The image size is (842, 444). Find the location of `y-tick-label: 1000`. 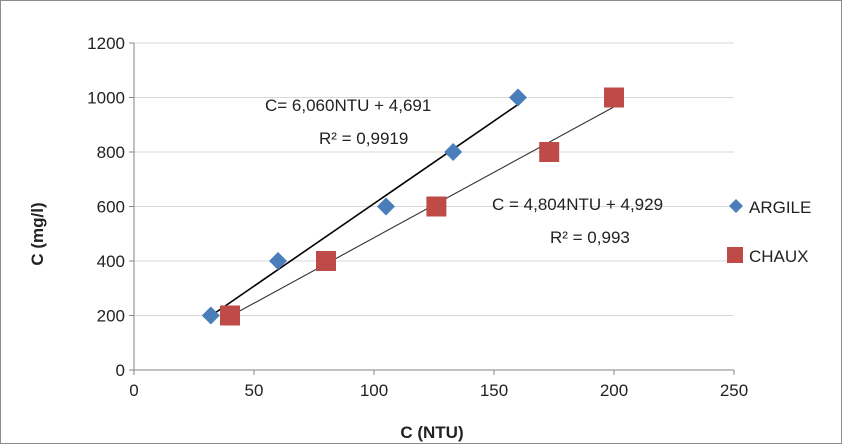

y-tick-label: 1000 is located at coordinates (106, 98).